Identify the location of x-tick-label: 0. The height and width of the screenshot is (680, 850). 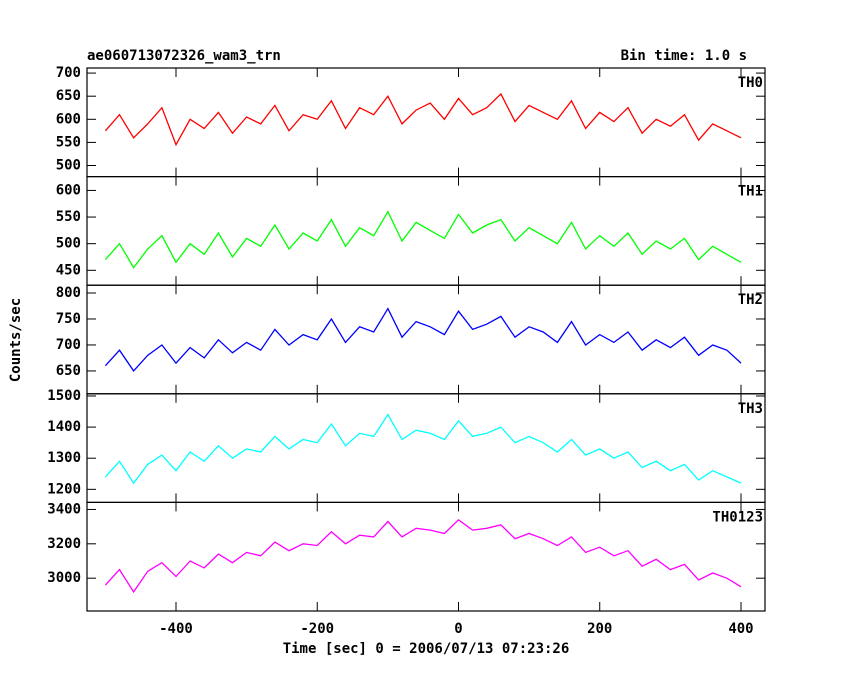
(458, 629).